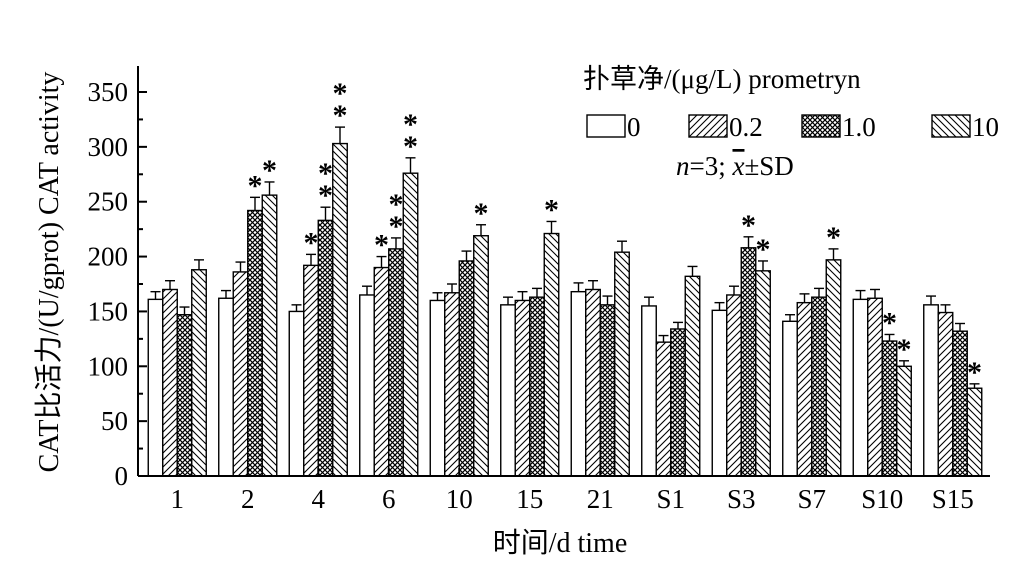 This screenshot has width=1016, height=583. Describe the element at coordinates (960, 403) in the screenshot. I see `bar-S15-1.0` at that location.